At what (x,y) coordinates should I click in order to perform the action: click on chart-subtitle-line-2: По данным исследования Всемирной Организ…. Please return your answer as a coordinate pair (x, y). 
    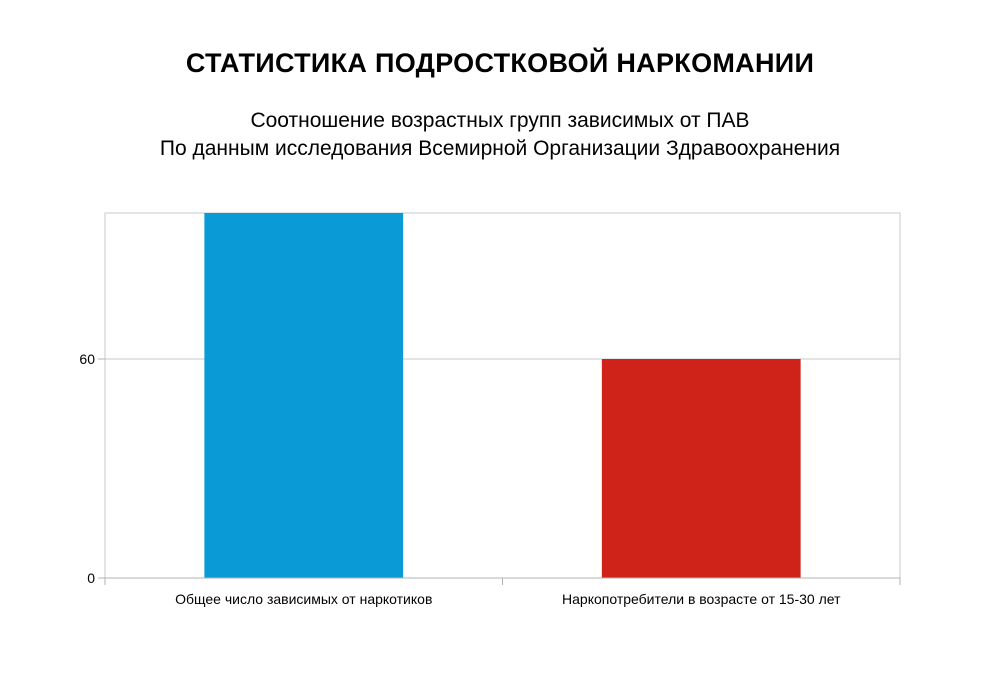
    Looking at the image, I should click on (500, 148).